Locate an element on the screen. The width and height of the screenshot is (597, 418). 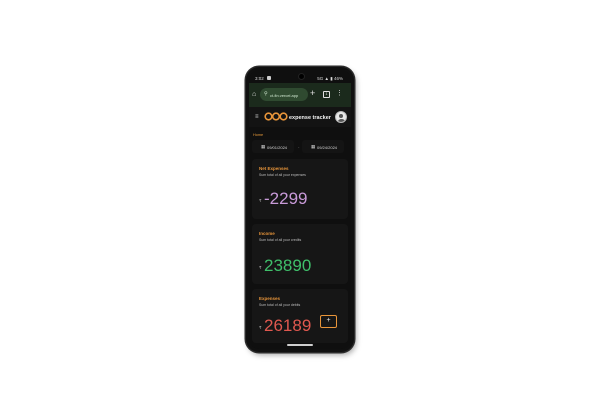
notification-icon is located at coordinates (269, 77).